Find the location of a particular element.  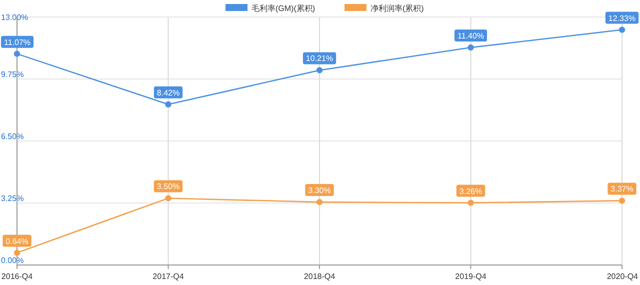

x-tick-label: 2019-Q4 is located at coordinates (471, 276).